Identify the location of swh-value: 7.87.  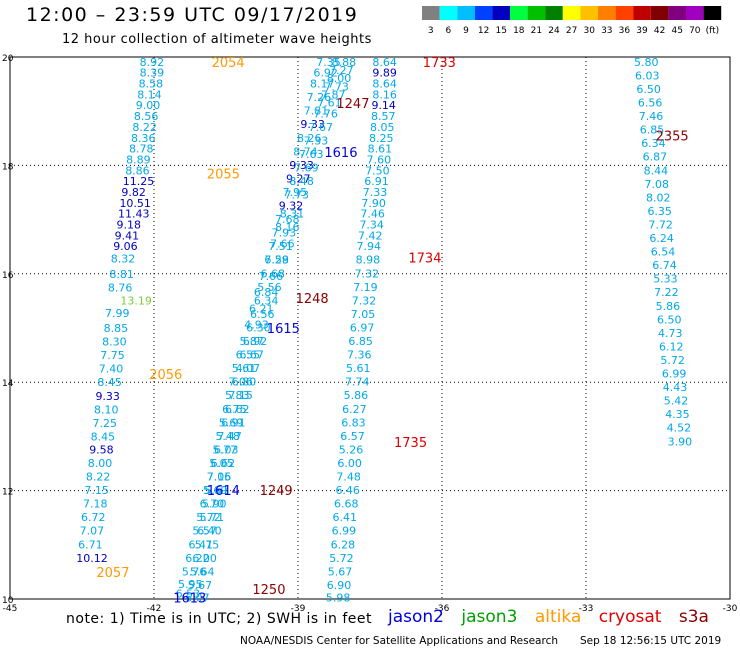
(333, 94).